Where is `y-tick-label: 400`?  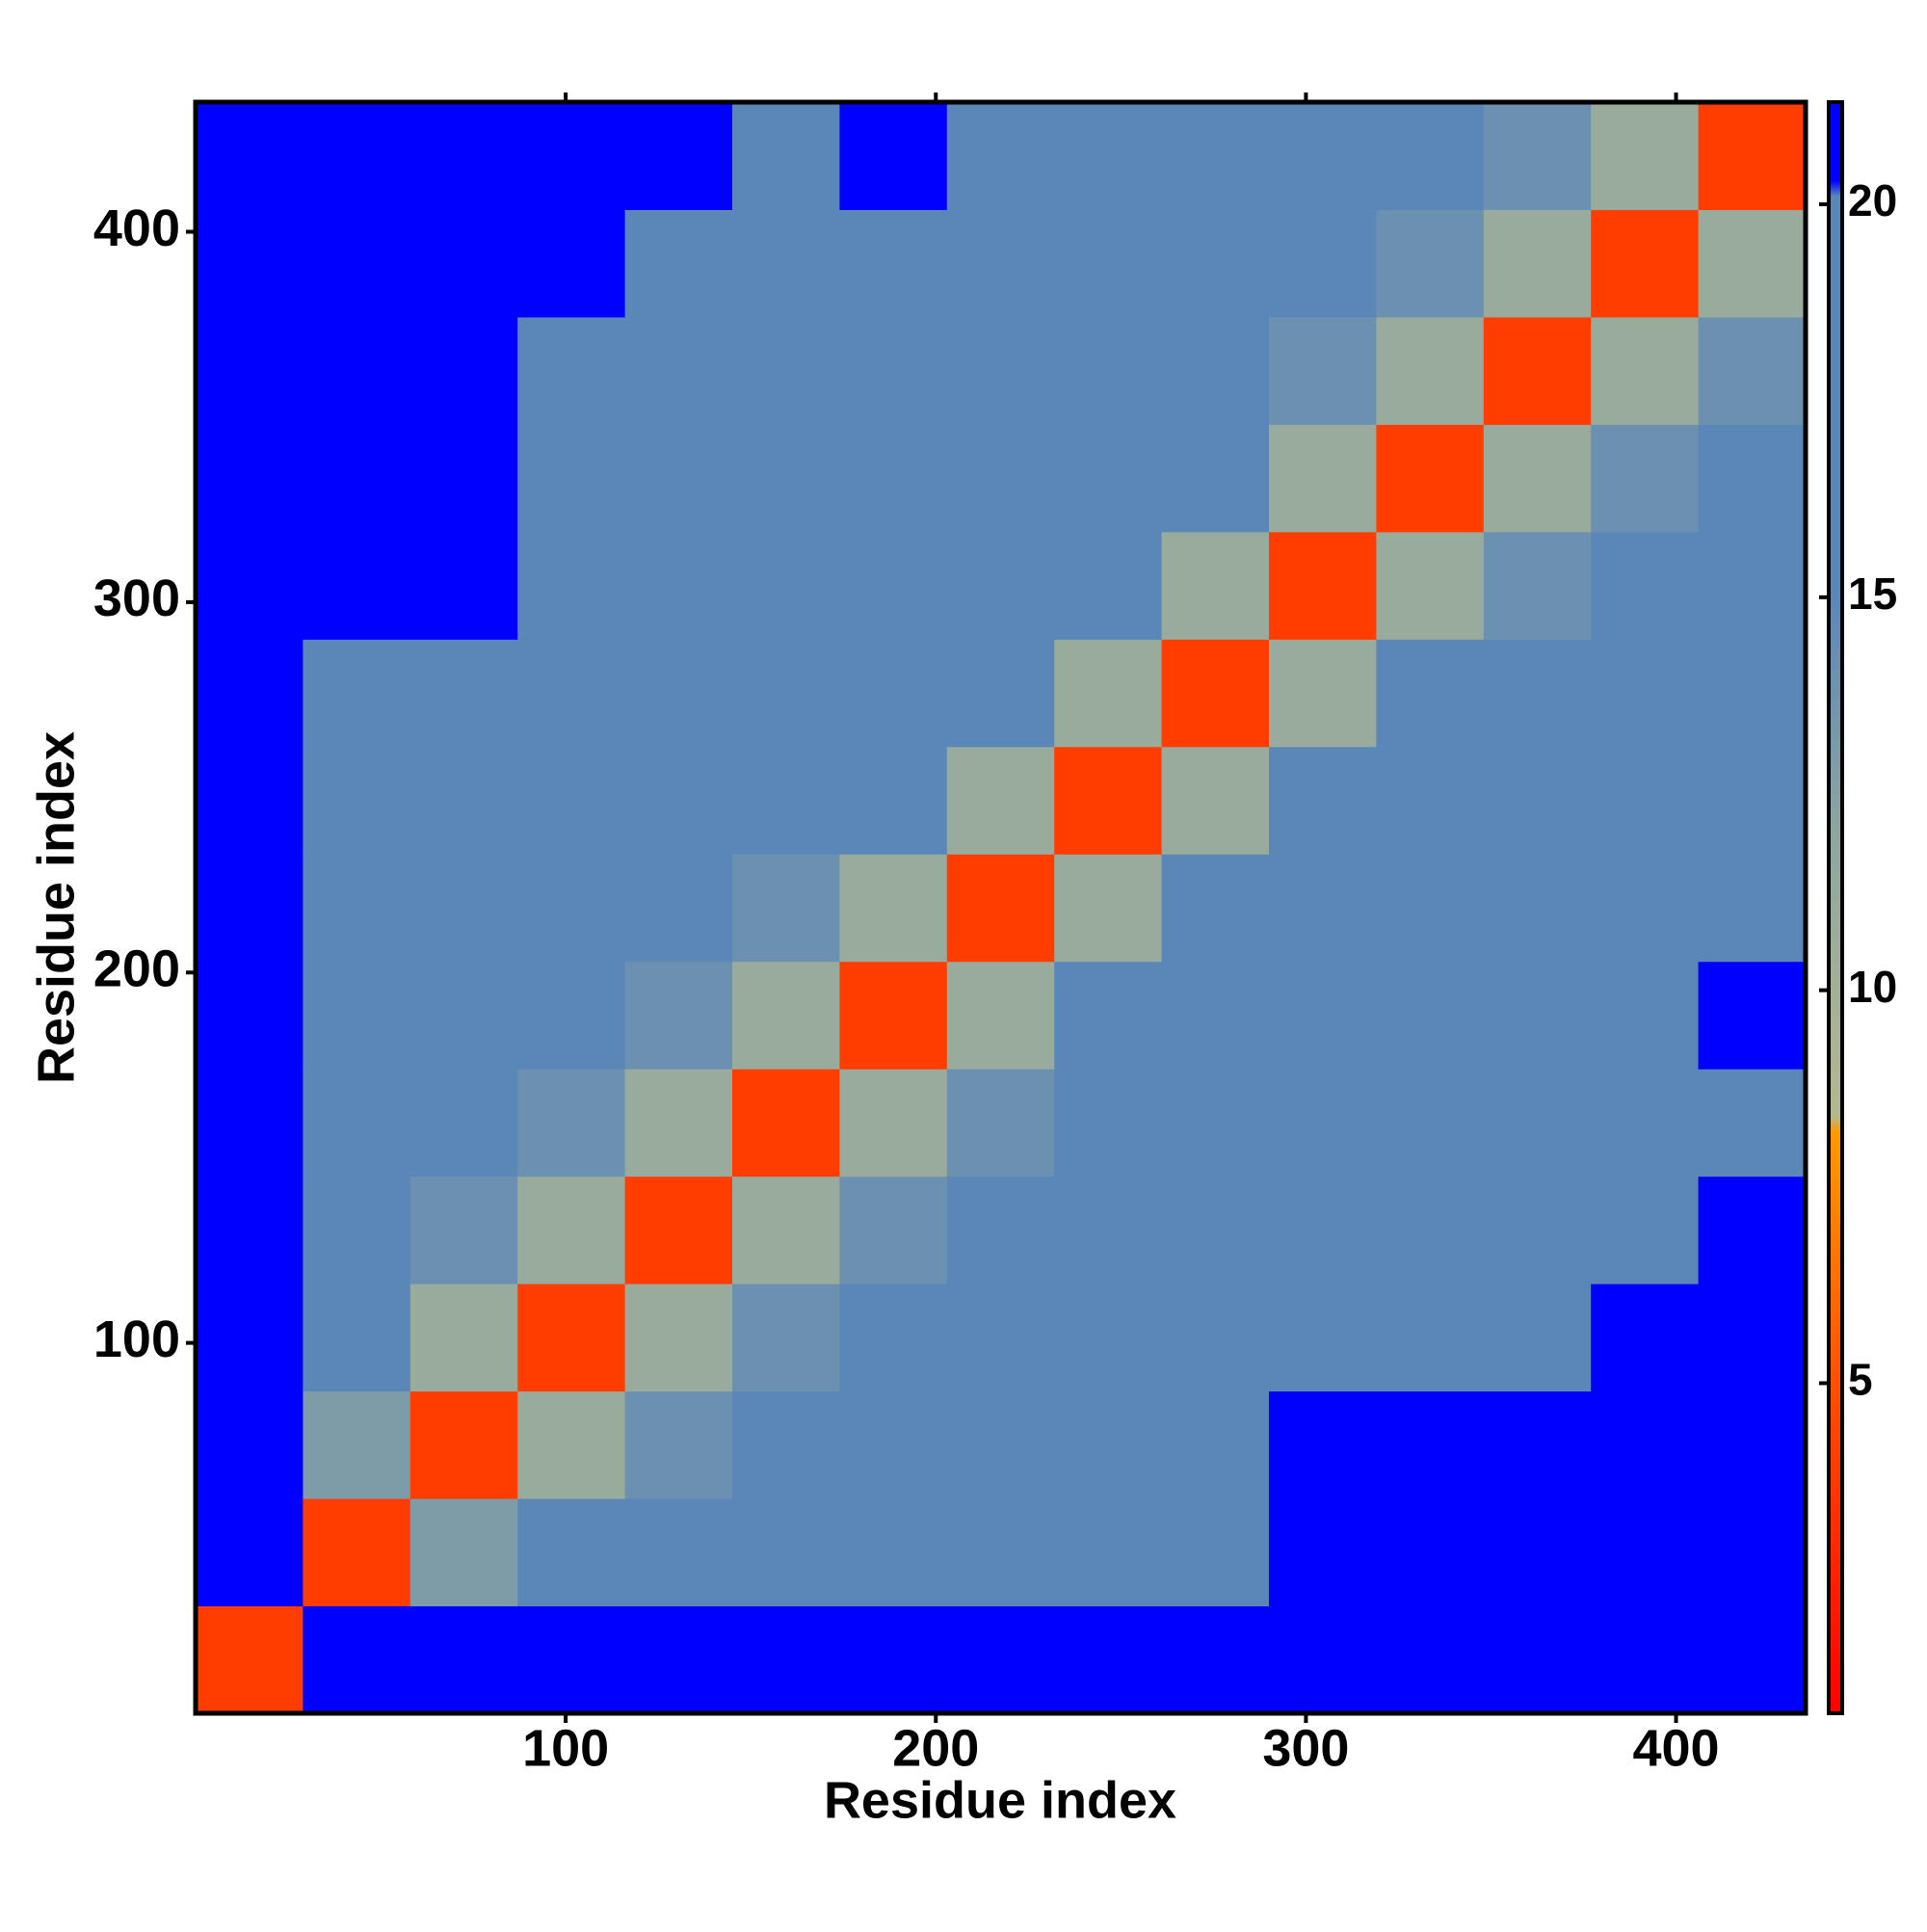 y-tick-label: 400 is located at coordinates (136, 228).